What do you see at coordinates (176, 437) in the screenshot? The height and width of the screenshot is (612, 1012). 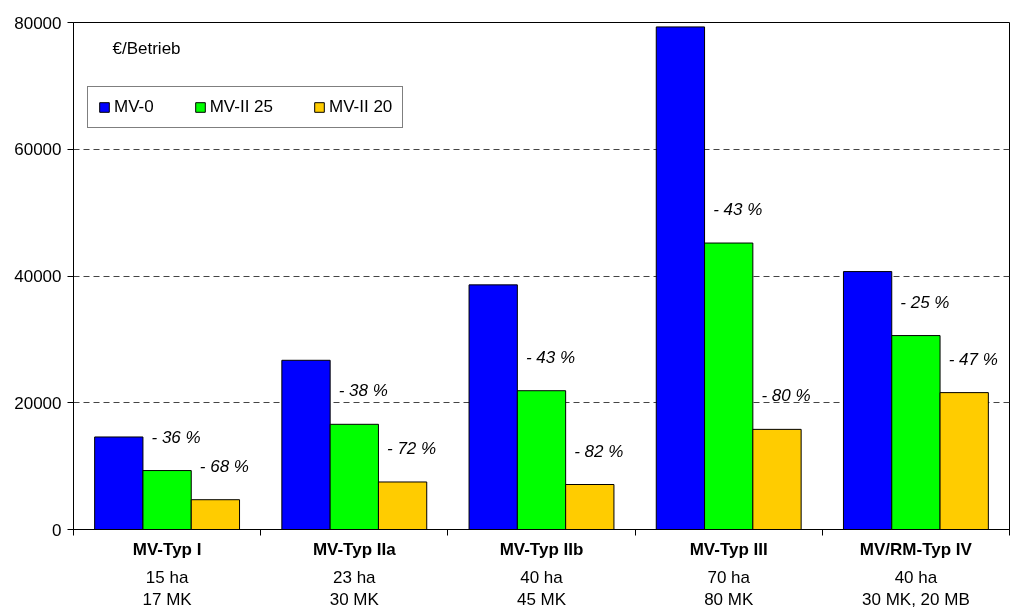 I see `annotation: - 36 %` at bounding box center [176, 437].